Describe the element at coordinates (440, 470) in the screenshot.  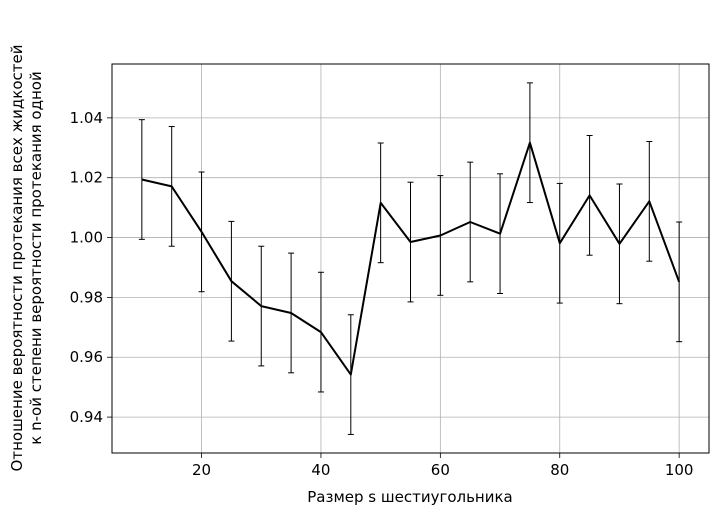
I see `x-tick-label: 60` at that location.